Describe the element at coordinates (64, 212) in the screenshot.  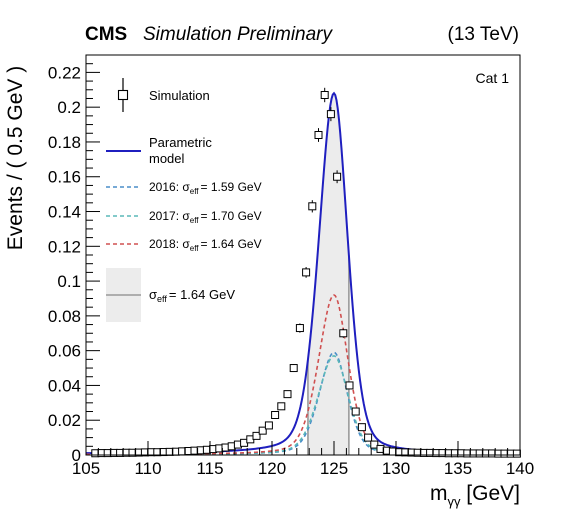
I see `y-tick-label: 0.14` at that location.